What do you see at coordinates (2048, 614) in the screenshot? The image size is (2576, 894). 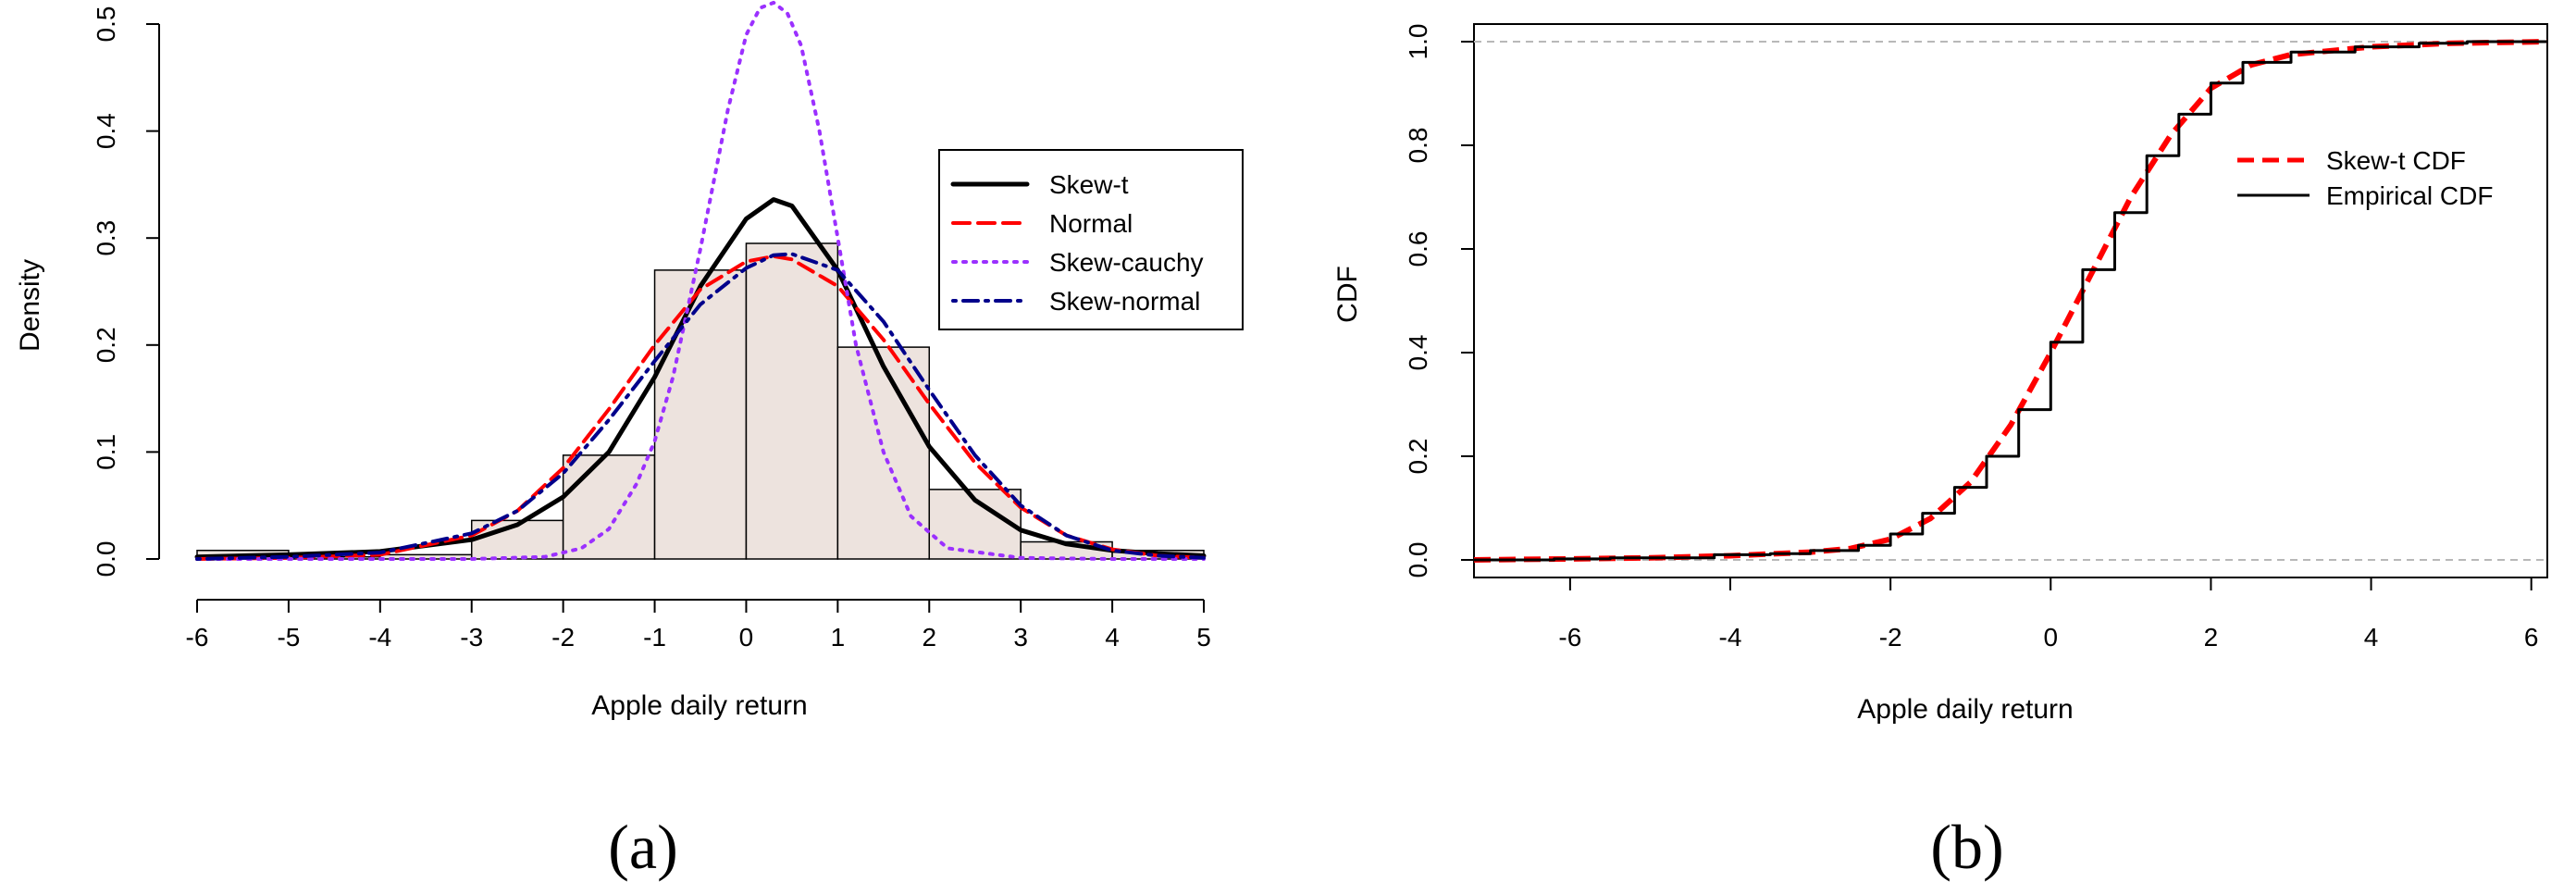 I see `x-axis: -6 -4 -2 0 2 4 6` at bounding box center [2048, 614].